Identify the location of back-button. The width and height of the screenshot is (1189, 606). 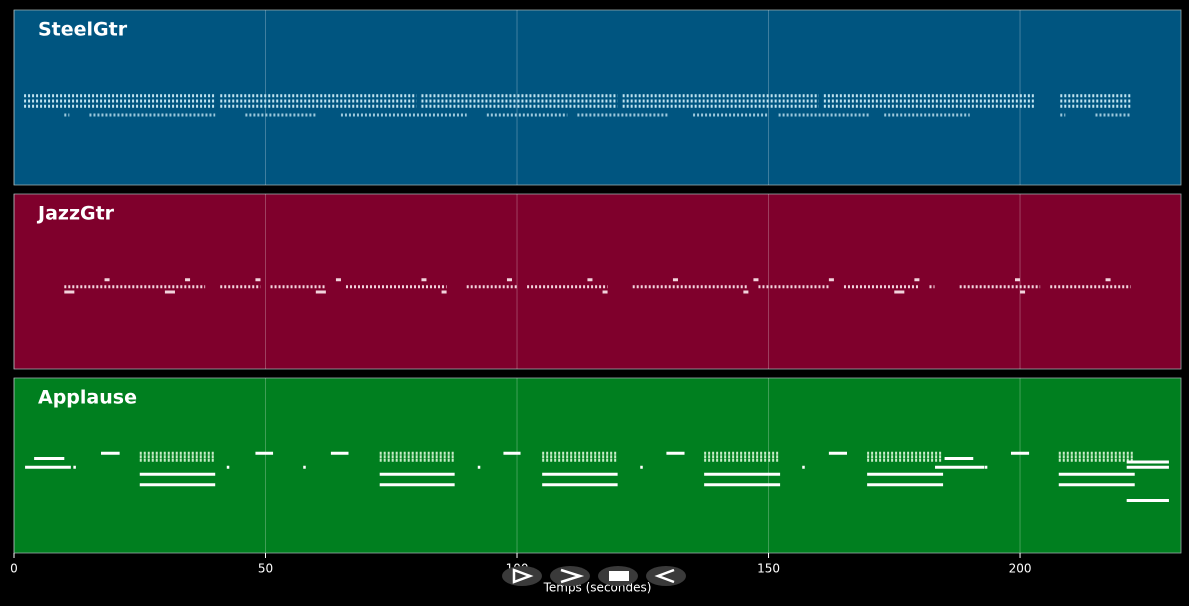
(666, 576).